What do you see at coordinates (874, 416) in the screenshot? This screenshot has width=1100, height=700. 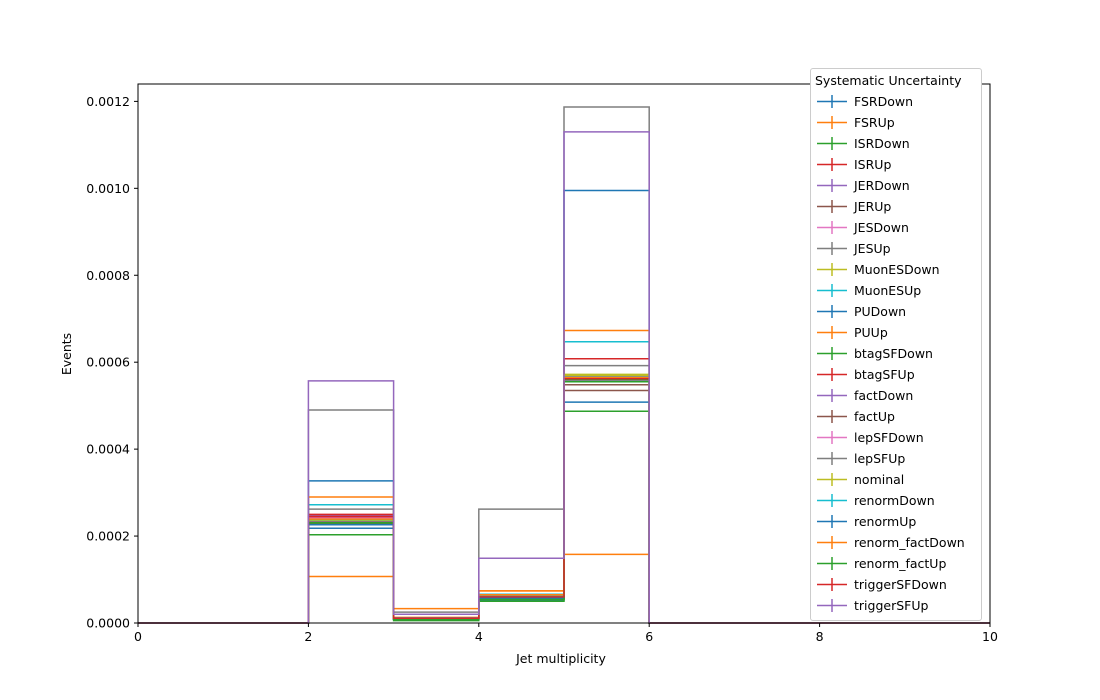 I see `legend-label: factUp` at bounding box center [874, 416].